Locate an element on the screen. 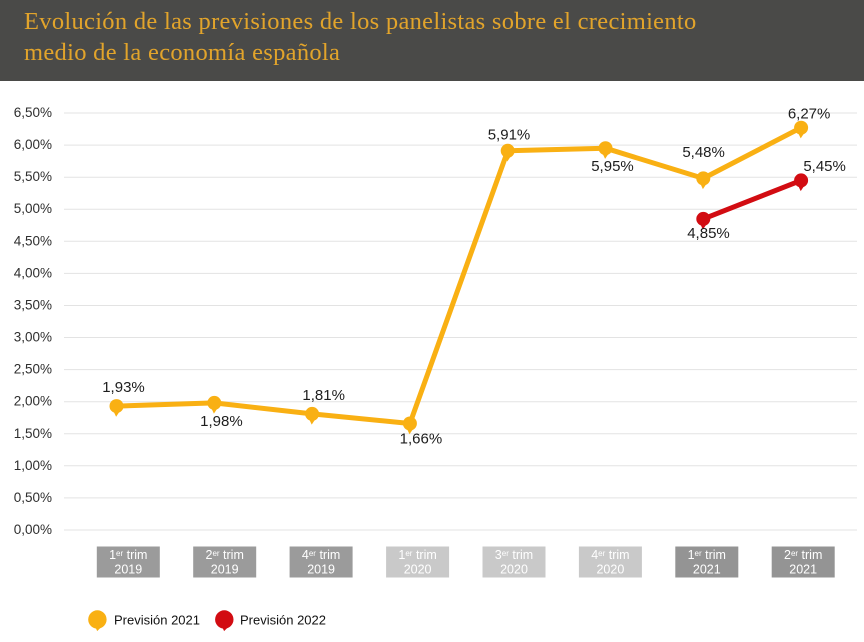  svg-text: 3er trim is located at coordinates (514, 555).